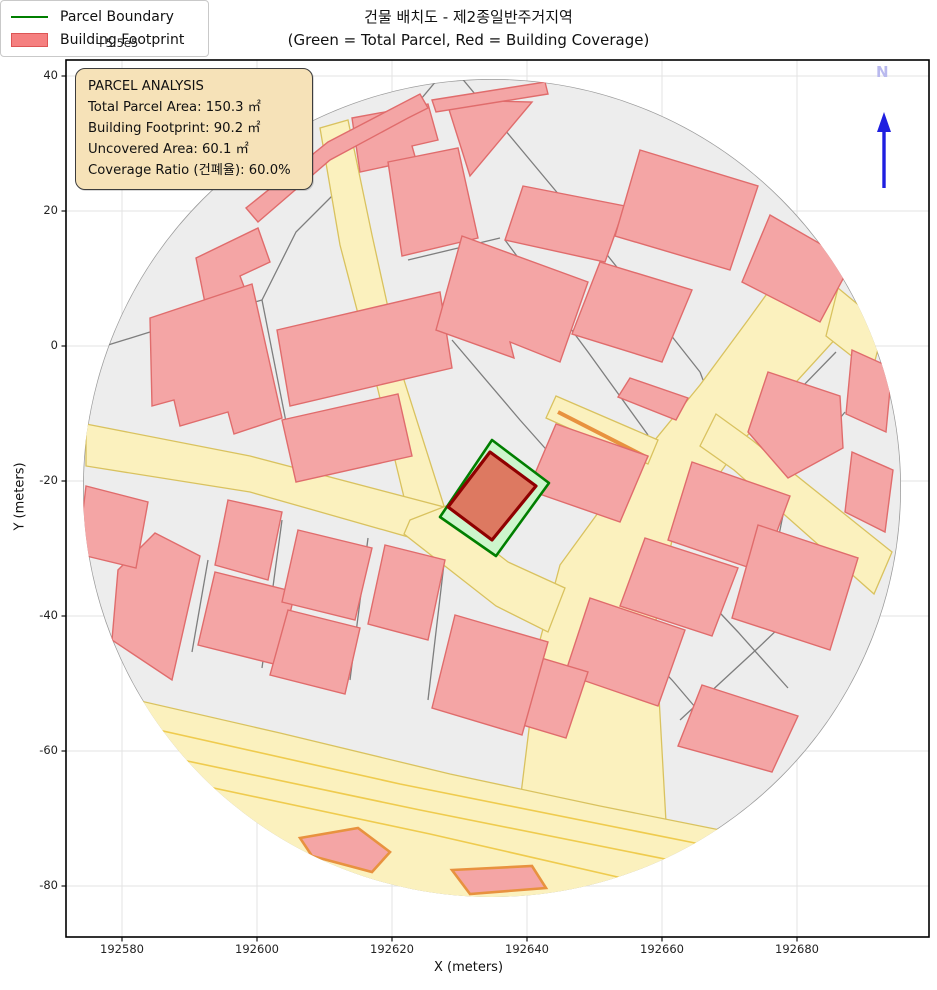 The image size is (937, 990). I want to click on x-tick-label: 192660, so click(662, 949).